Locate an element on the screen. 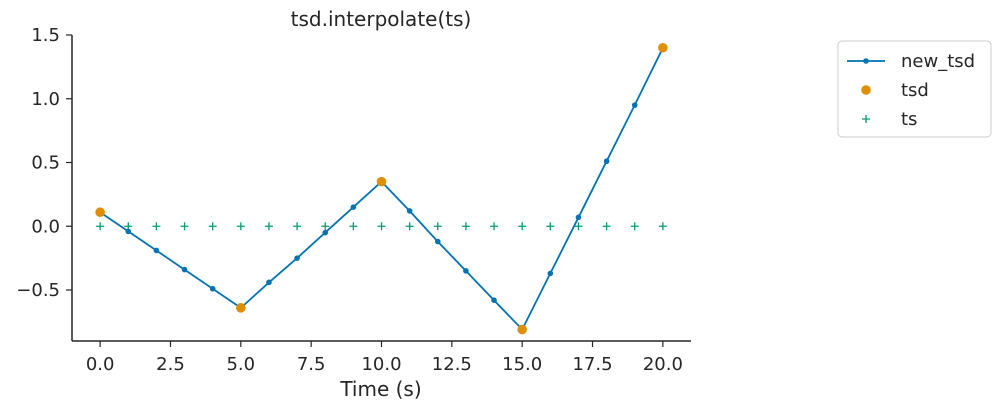 This screenshot has width=1001, height=410. legend-entry-tsd: tsd is located at coordinates (895, 90).